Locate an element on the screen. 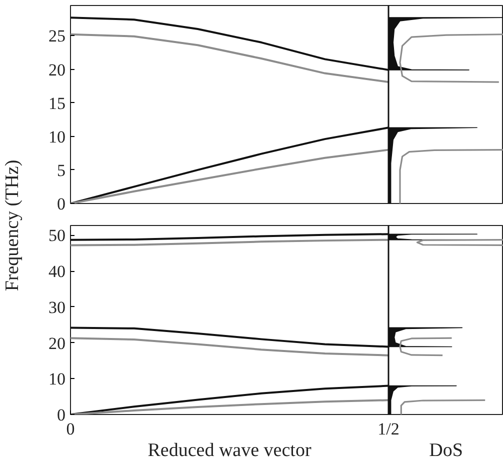  y-tick-label: 5 is located at coordinates (61, 170).